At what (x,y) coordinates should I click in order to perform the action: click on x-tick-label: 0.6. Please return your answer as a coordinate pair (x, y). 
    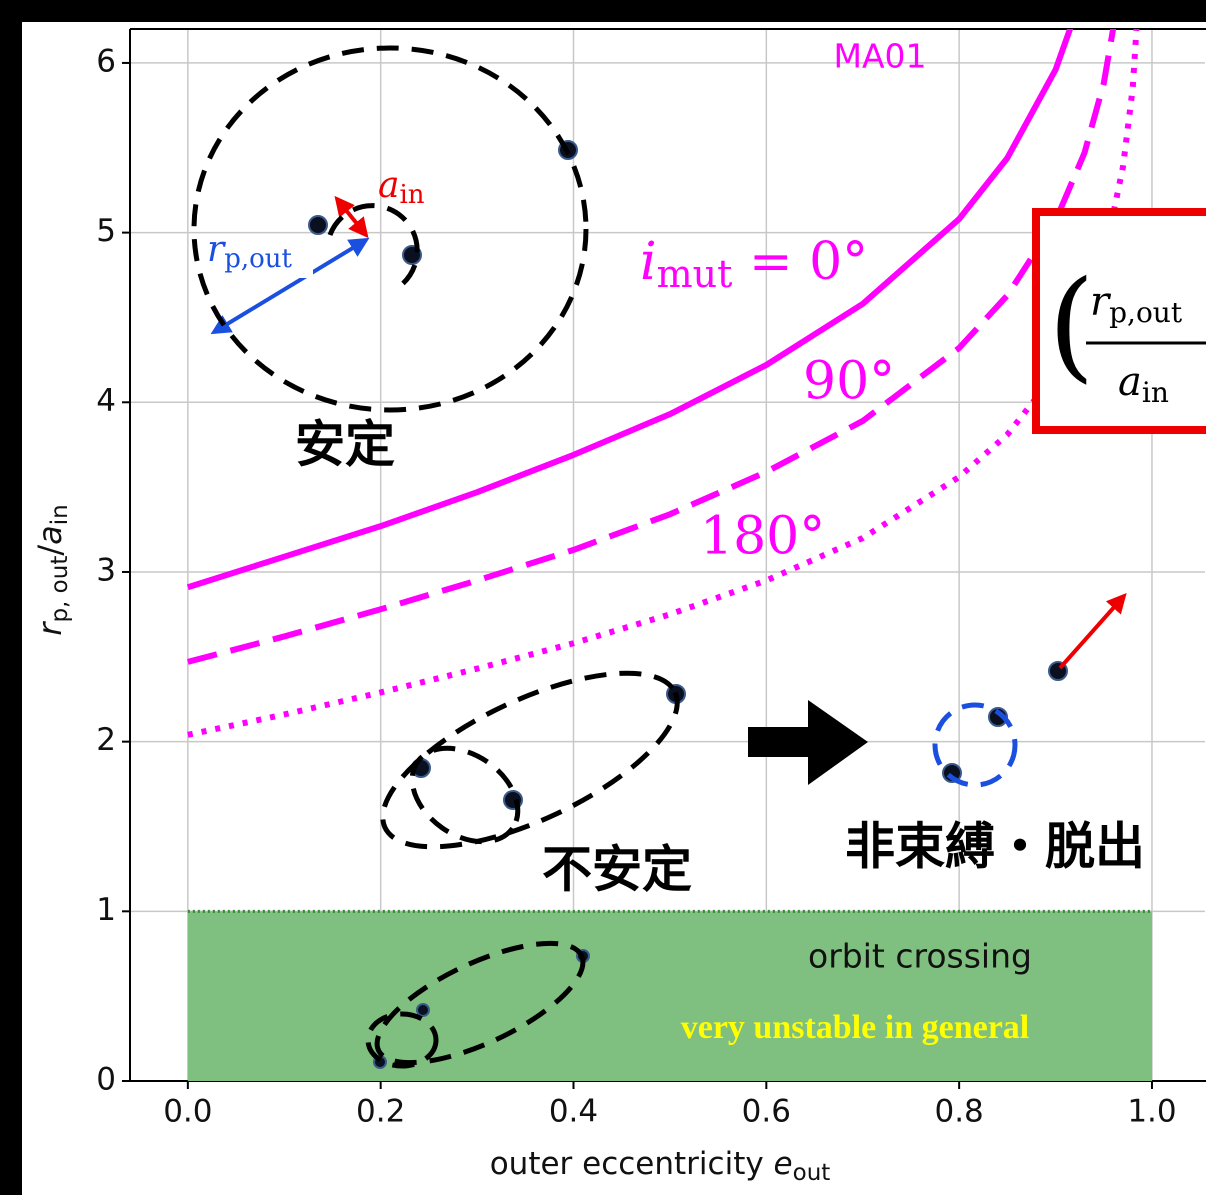
    Looking at the image, I should click on (766, 1112).